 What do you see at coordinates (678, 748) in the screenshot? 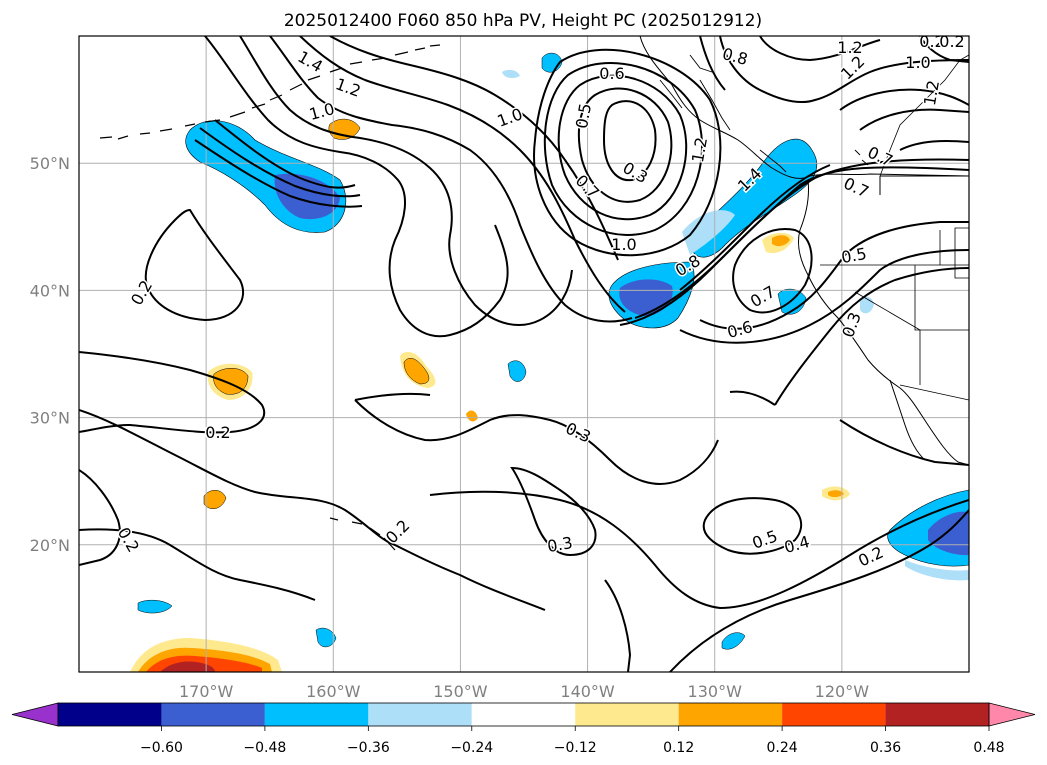
I see `colorbar-tick-label: 0.12` at bounding box center [678, 748].